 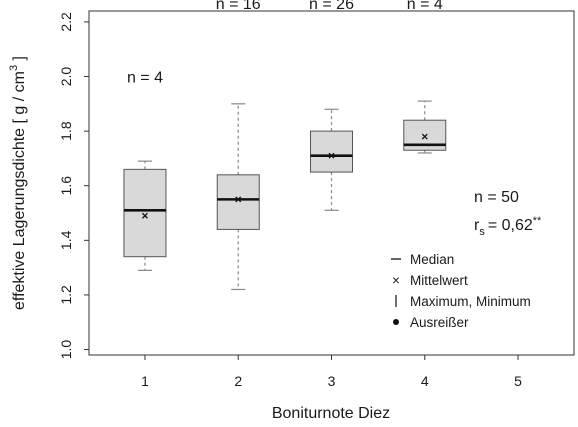 What do you see at coordinates (331, 6) in the screenshot?
I see `n-label-category-3: n = 26` at bounding box center [331, 6].